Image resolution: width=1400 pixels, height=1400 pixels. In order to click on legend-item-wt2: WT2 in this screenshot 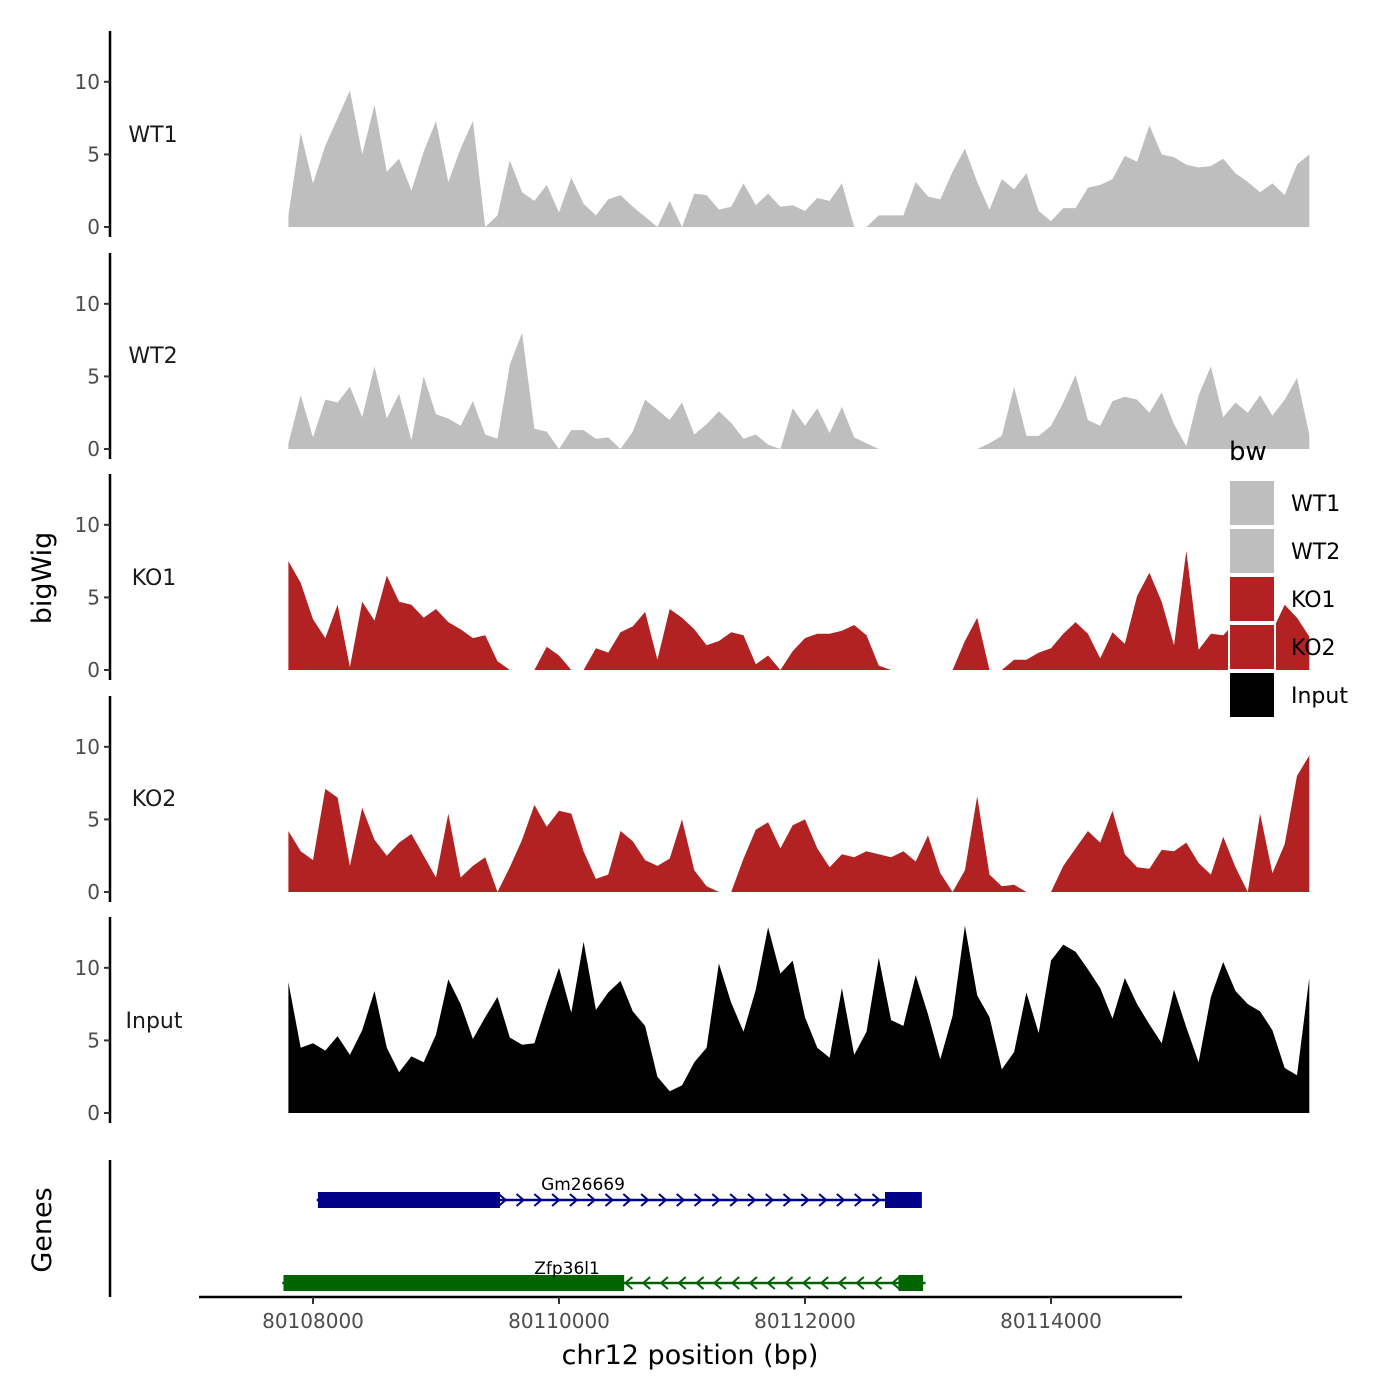, I will do `click(1284, 551)`.